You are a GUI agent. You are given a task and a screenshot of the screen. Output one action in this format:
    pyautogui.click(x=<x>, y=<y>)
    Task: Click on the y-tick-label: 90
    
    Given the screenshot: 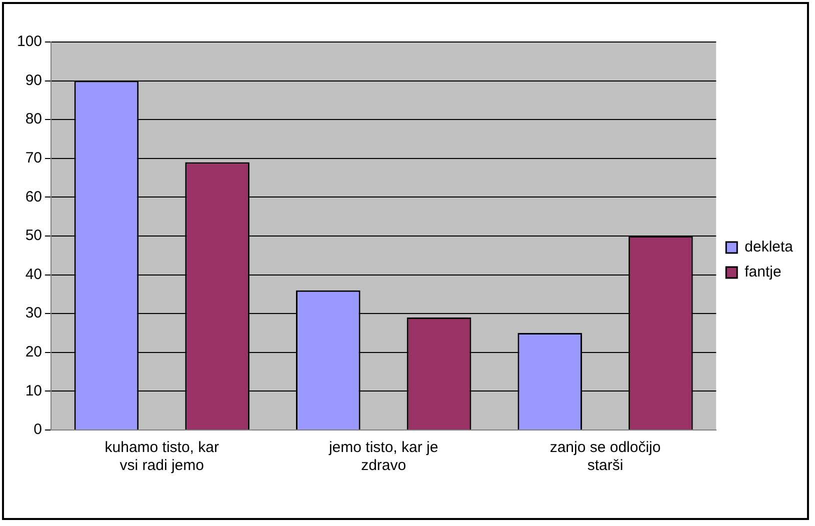 What is the action you would take?
    pyautogui.click(x=33, y=80)
    